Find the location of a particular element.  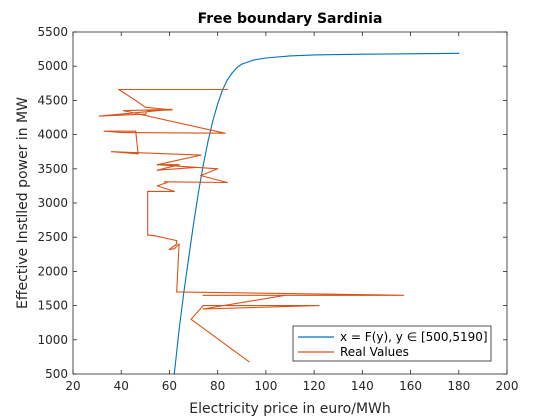

chart-title: Free boundary Sardinia is located at coordinates (290, 19).